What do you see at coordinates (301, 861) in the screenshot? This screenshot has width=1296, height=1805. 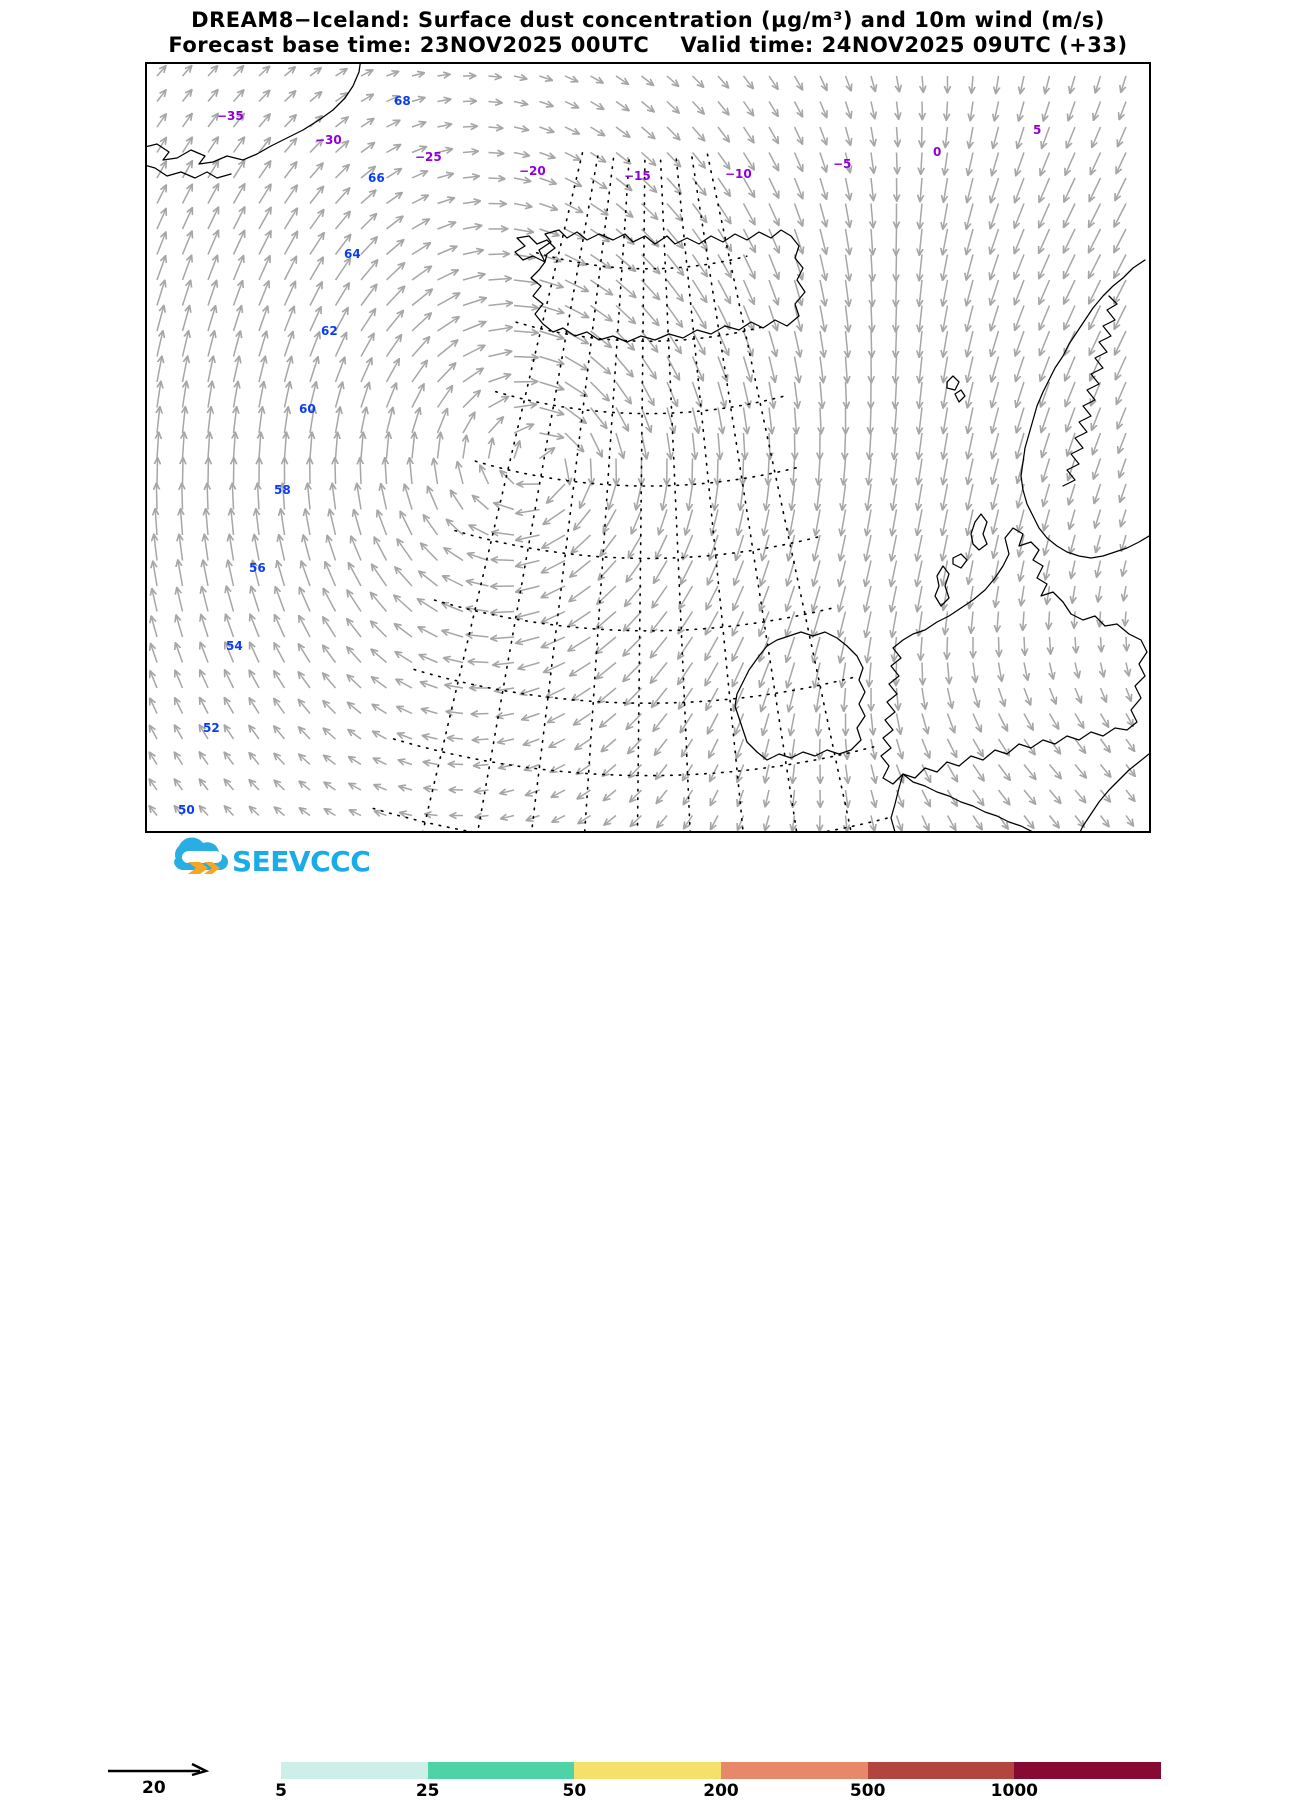 I see `logo-text: SEEVCCC` at bounding box center [301, 861].